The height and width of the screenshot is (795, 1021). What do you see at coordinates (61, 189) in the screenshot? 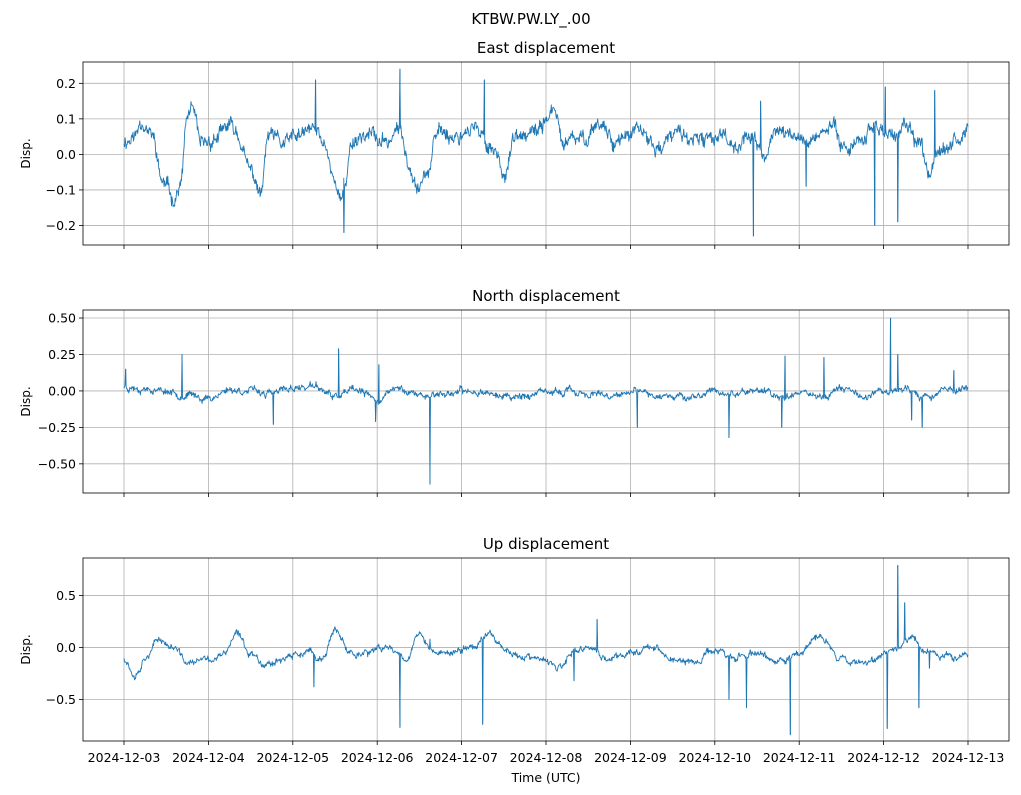
I see `y-tick-label: −0.1` at bounding box center [61, 189].